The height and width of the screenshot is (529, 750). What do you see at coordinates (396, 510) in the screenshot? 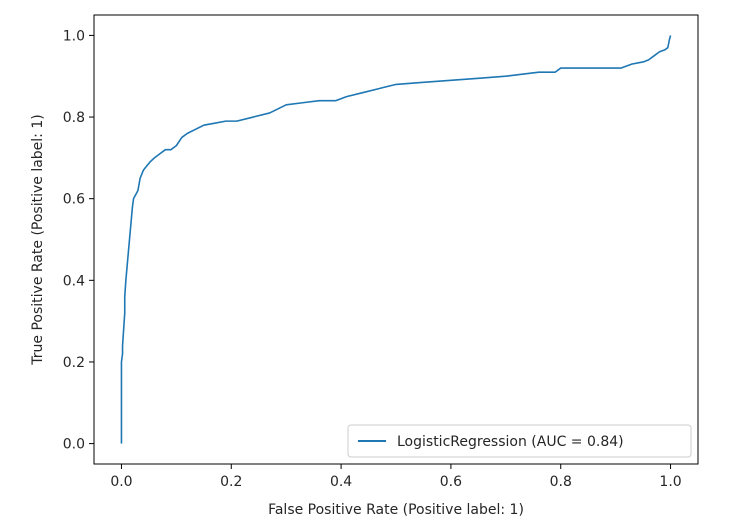
I see `x-axis-label: False Positive Rate (Positive label: 1)` at bounding box center [396, 510].